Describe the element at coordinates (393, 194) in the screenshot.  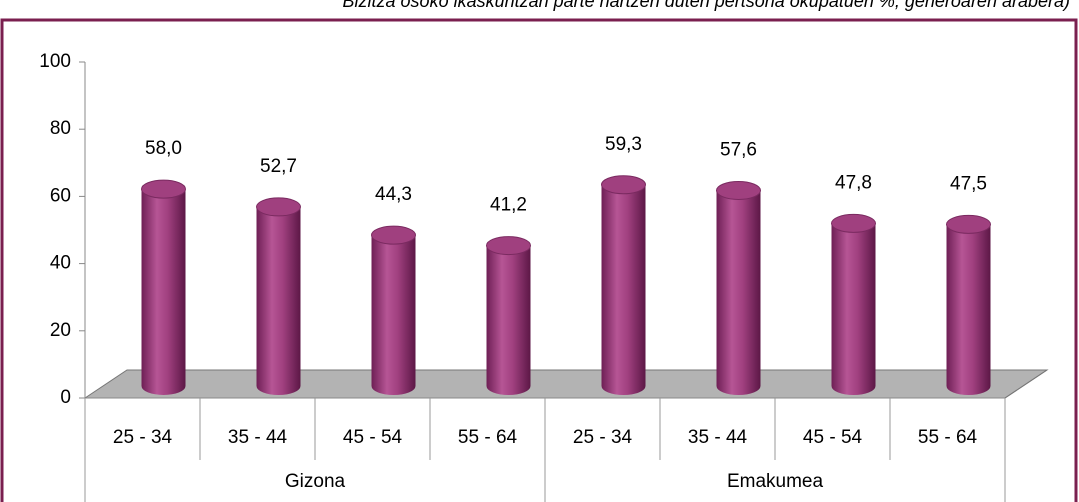
I see `value-label: 44,3` at that location.